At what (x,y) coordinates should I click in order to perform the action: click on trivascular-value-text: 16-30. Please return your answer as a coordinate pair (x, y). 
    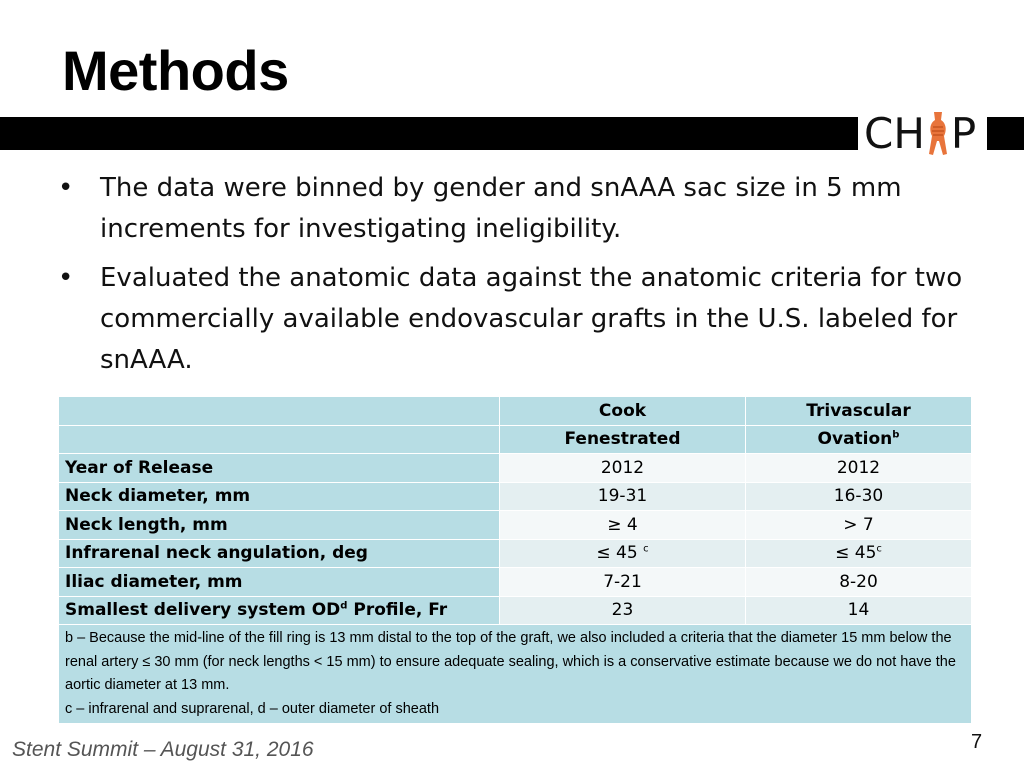
    Looking at the image, I should click on (858, 496).